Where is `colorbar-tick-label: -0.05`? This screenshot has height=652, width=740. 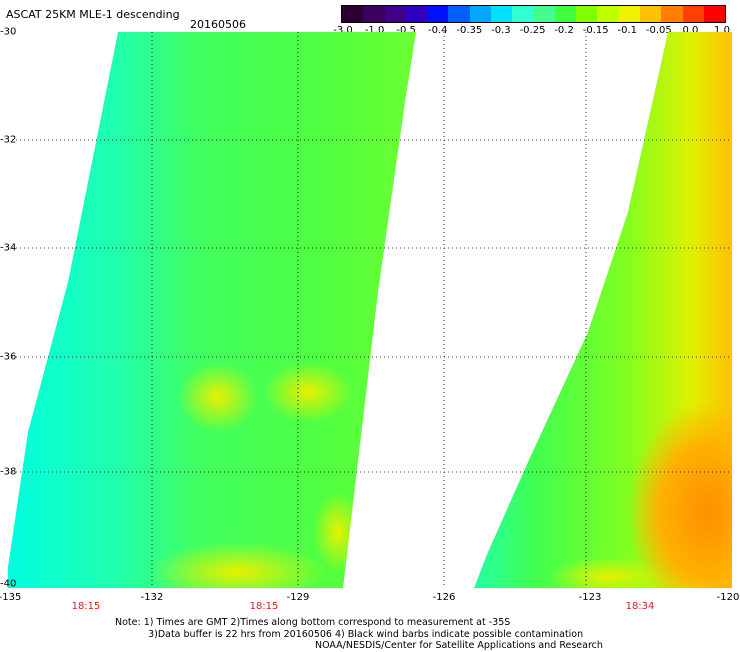 colorbar-tick-label: -0.05 is located at coordinates (658, 30).